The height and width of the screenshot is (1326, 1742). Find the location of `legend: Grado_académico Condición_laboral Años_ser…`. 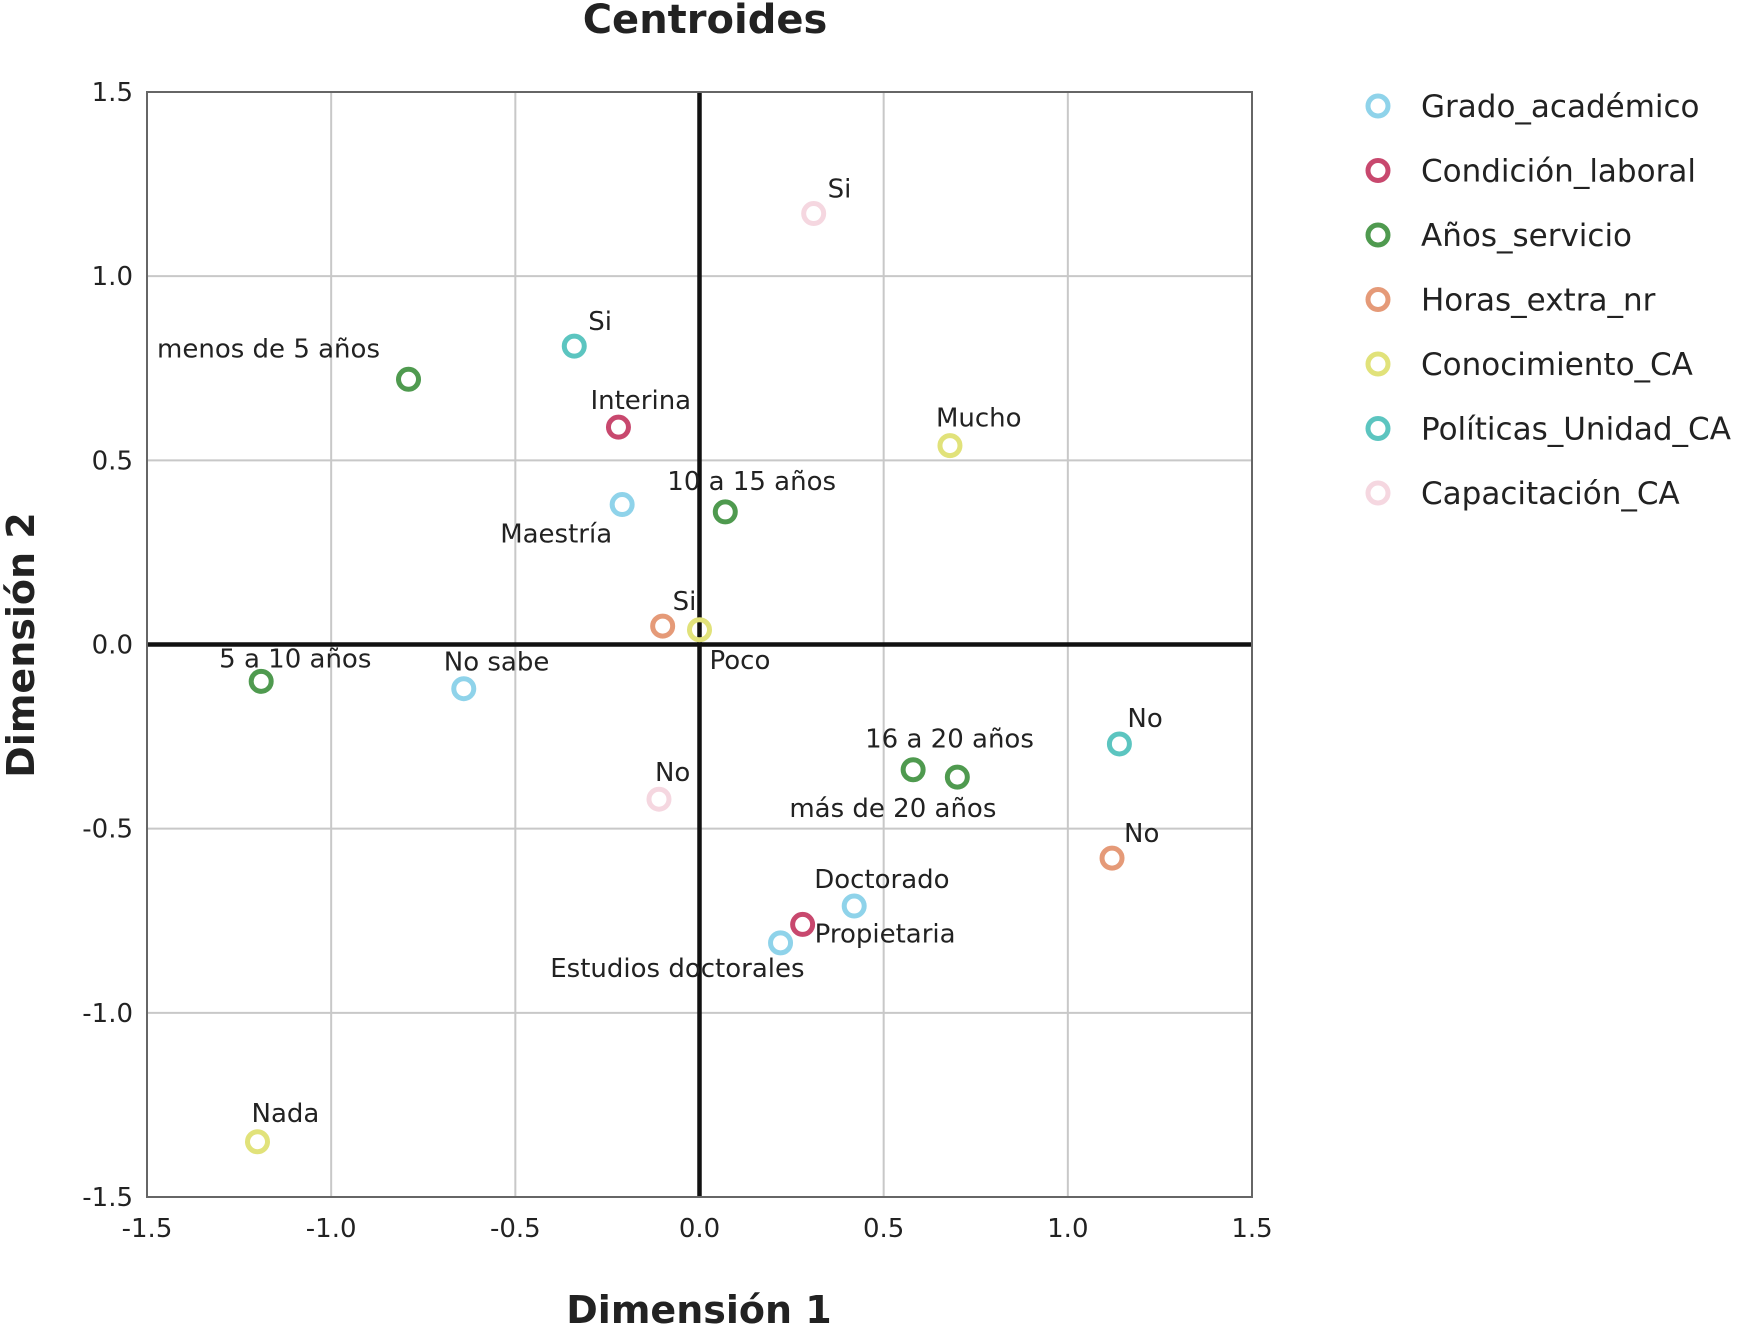

legend: Grado_académico Condición_laboral Años_ser… is located at coordinates (1548, 300).